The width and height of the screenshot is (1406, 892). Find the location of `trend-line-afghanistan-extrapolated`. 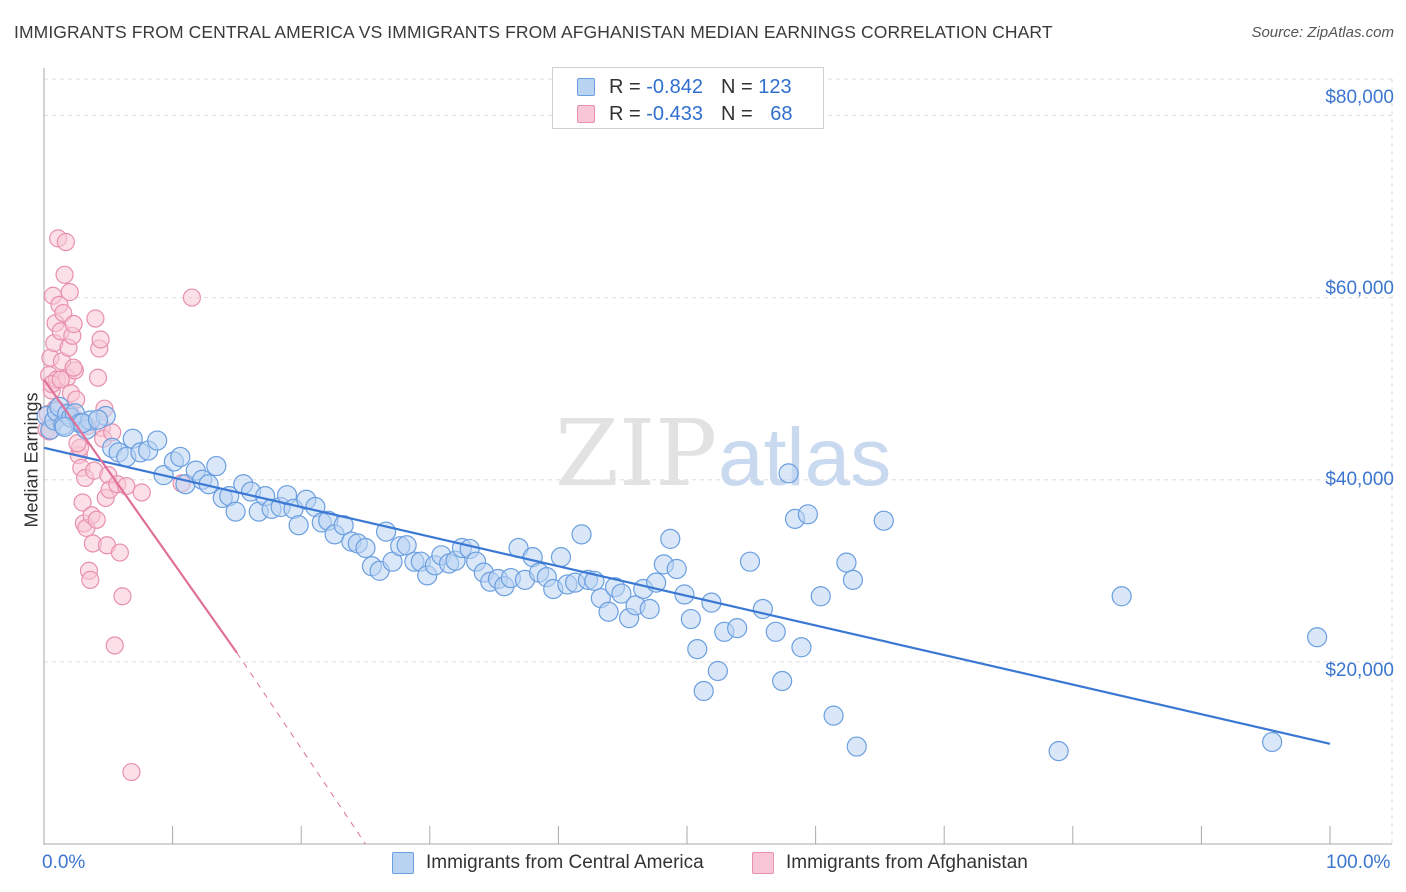

trend-line-afghanistan-extrapolated is located at coordinates (301, 748).